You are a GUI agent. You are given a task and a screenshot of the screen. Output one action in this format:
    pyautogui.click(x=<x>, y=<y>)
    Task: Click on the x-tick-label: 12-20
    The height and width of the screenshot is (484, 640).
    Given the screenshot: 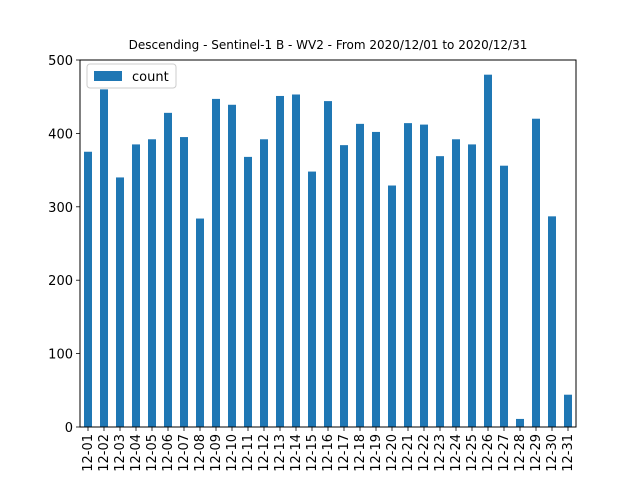 What is the action you would take?
    pyautogui.click(x=392, y=453)
    